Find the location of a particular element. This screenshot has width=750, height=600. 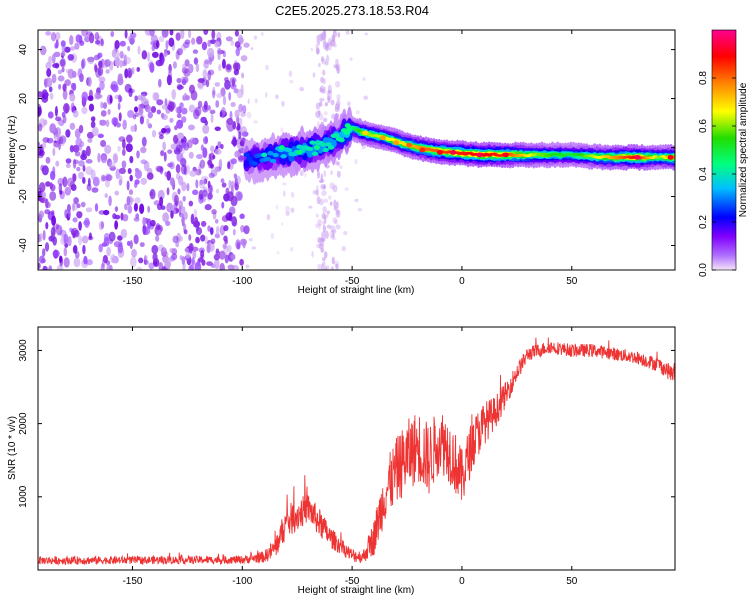

snr-y-tick-label: 2000 is located at coordinates (23, 423).